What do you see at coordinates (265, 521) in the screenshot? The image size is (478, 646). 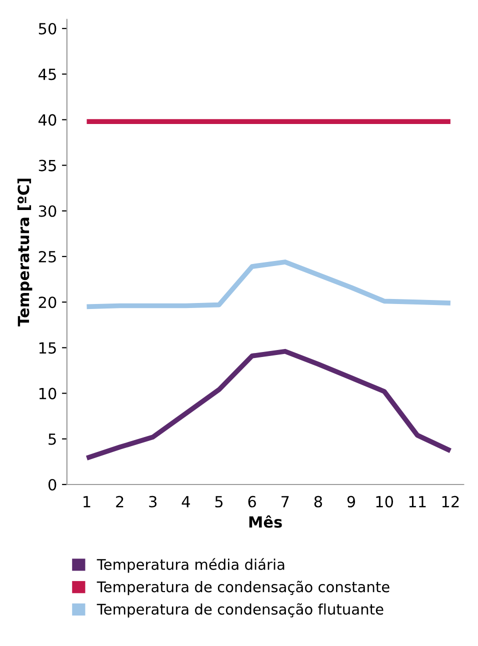 I see `x-axis-title: Mês` at bounding box center [265, 521].